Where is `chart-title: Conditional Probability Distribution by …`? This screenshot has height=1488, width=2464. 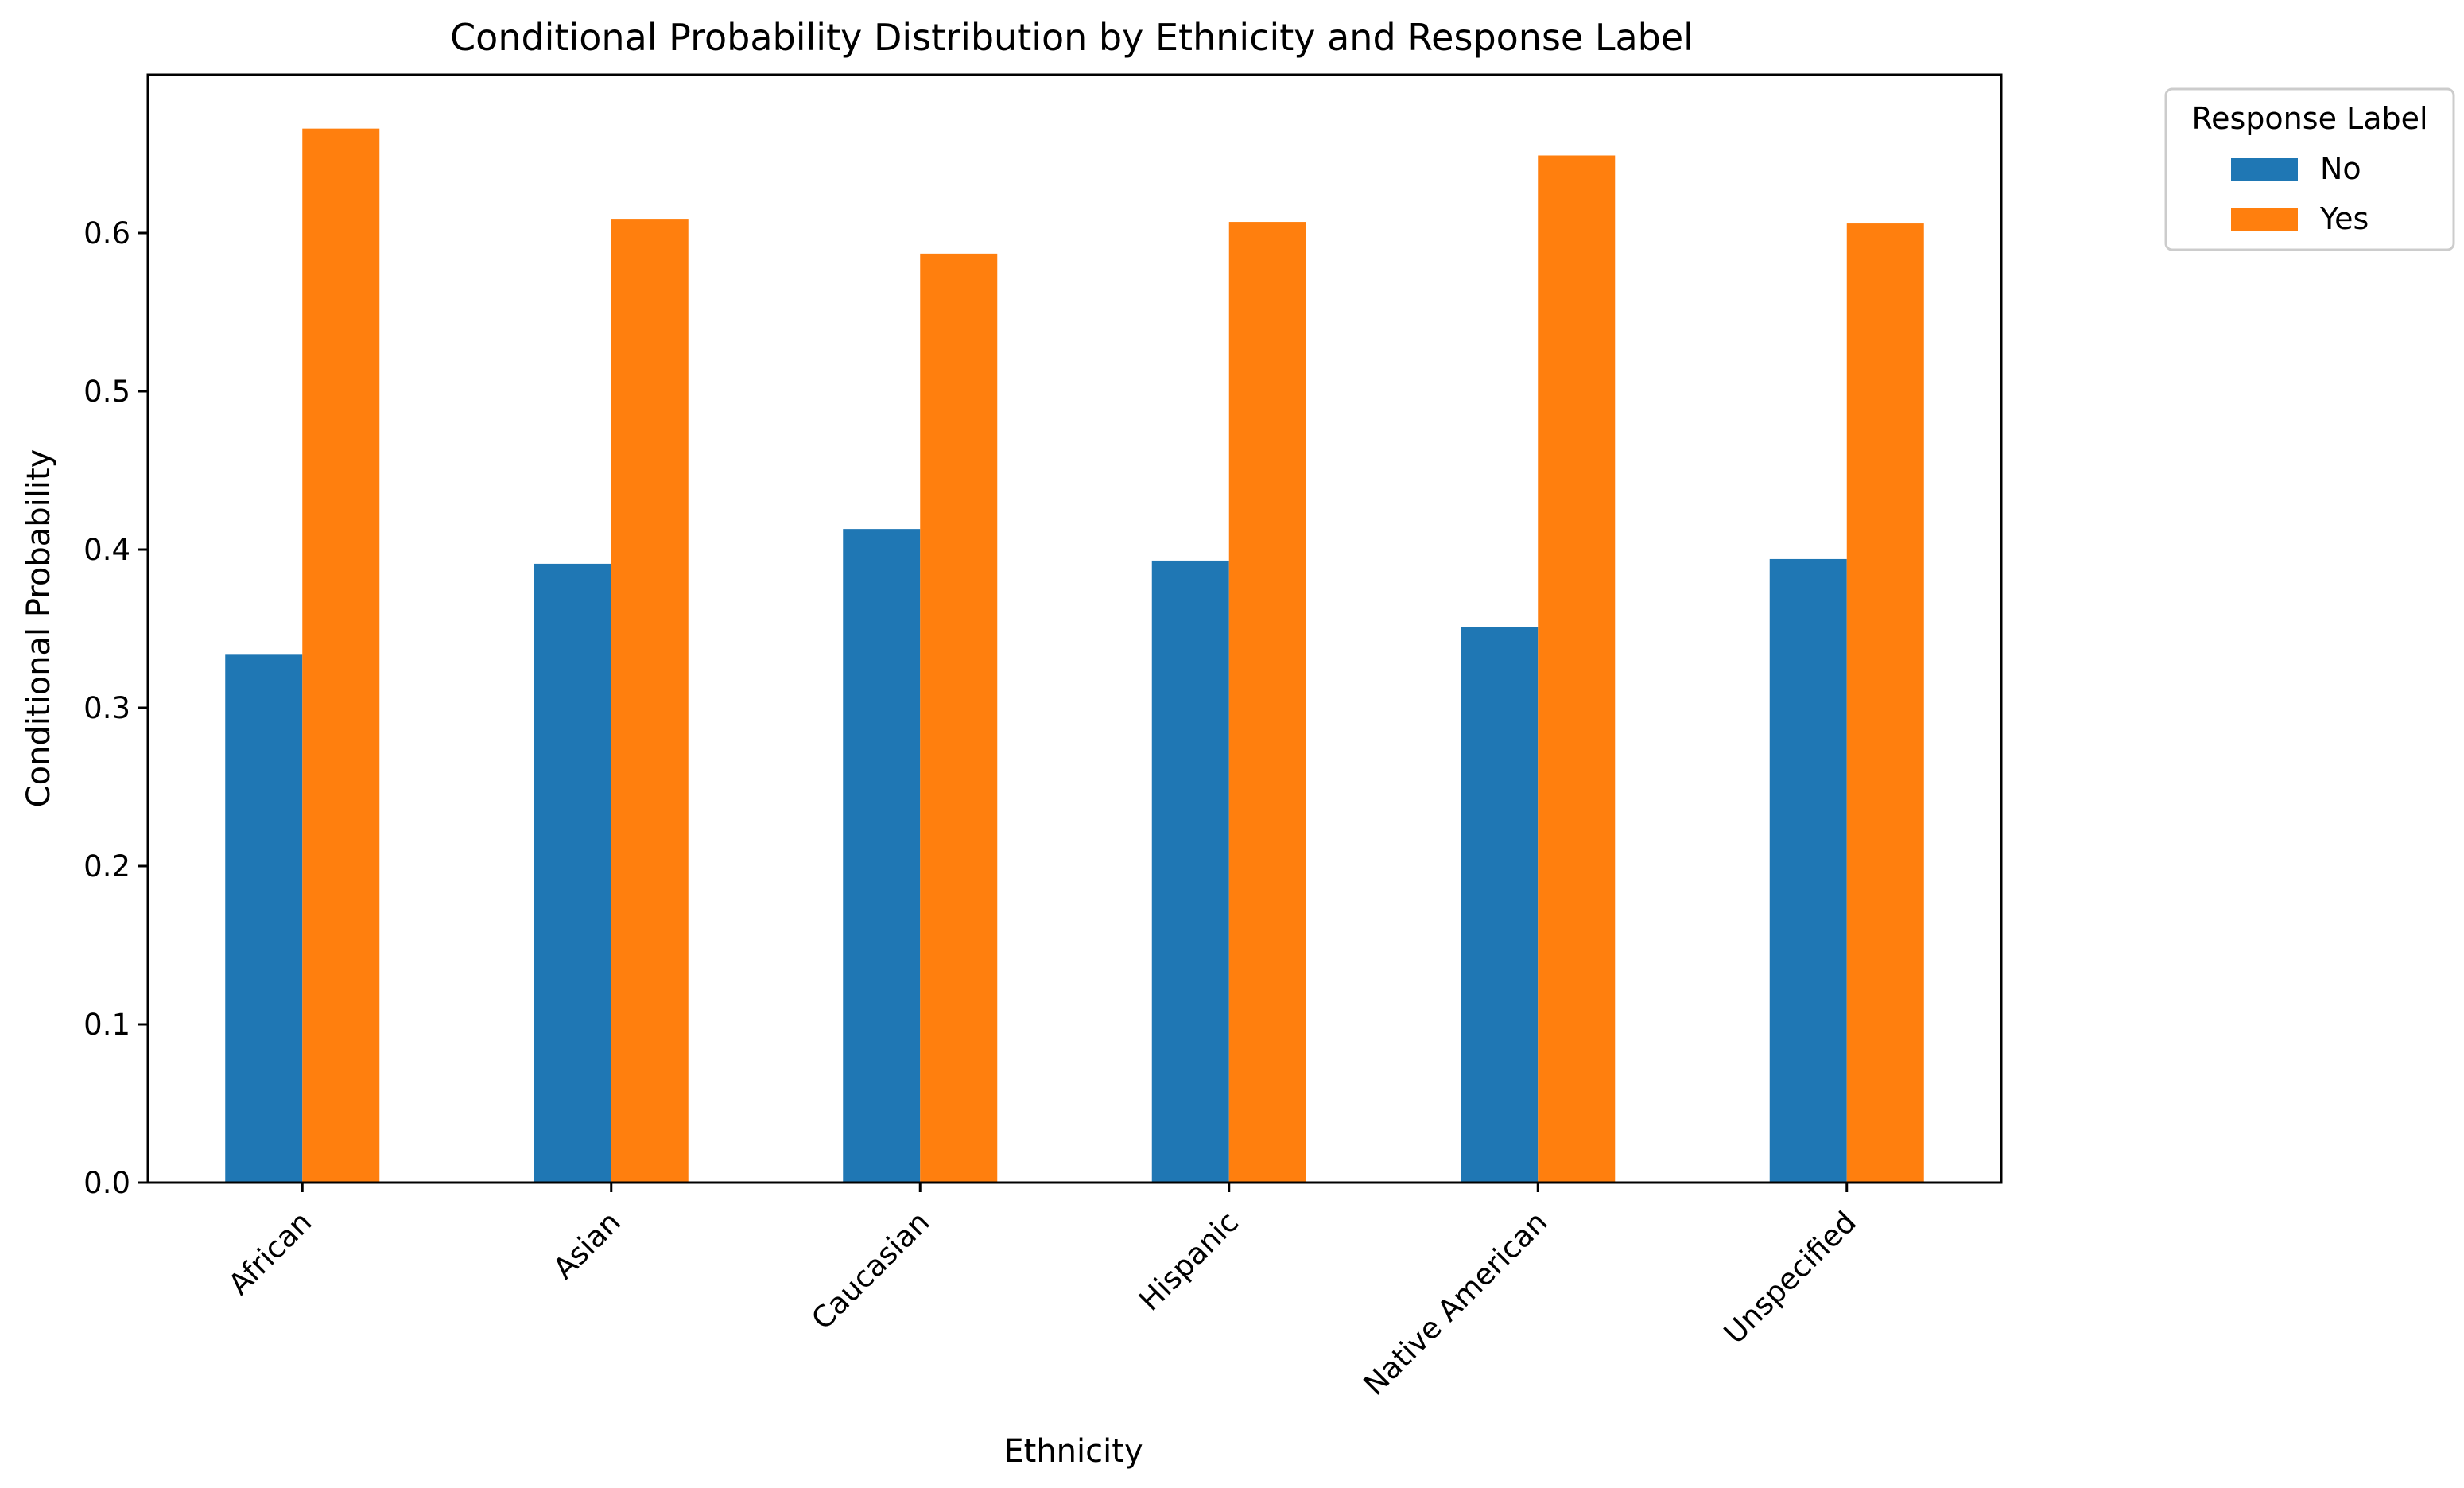
chart-title: Conditional Probability Distribution by … is located at coordinates (1072, 37).